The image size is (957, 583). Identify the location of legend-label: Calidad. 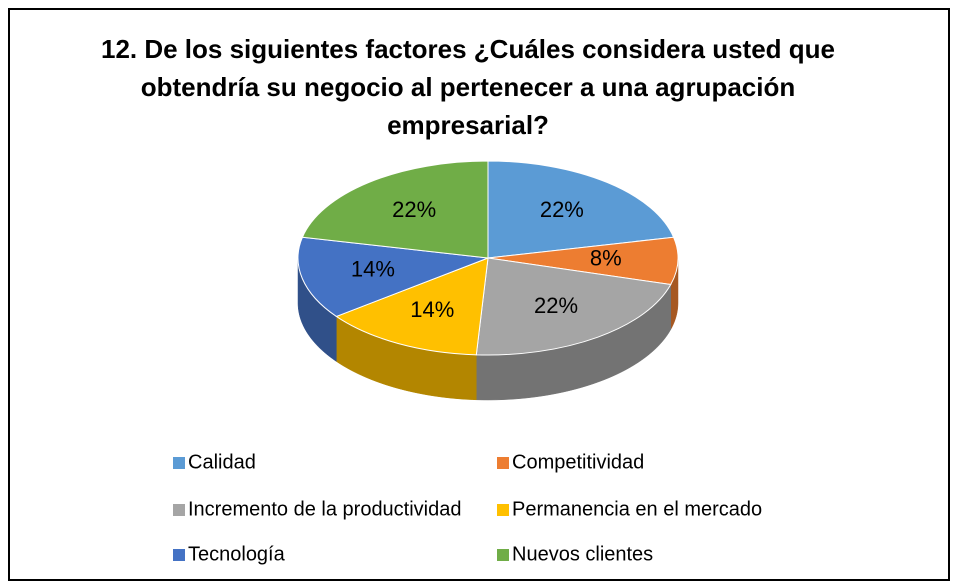
(222, 462).